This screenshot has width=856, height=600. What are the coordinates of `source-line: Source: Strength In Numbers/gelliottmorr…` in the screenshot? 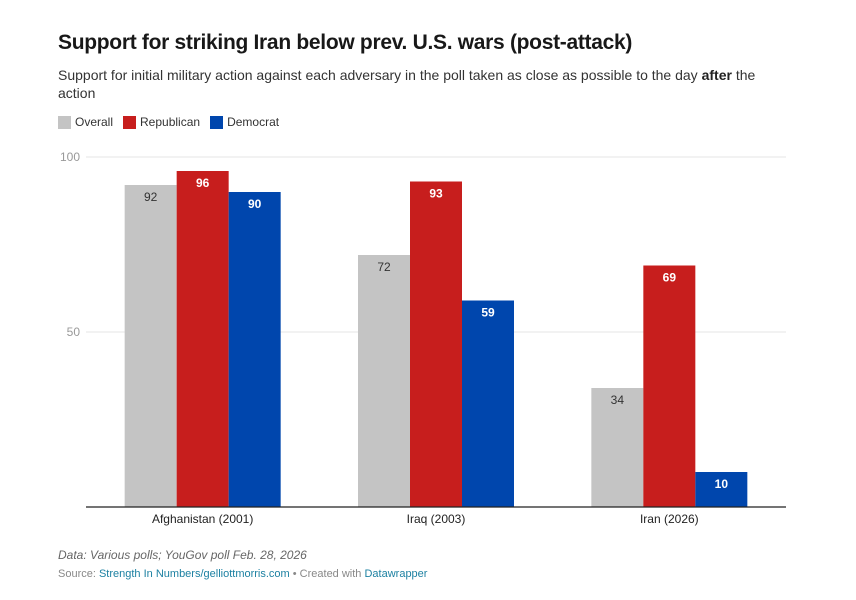 It's located at (242, 574).